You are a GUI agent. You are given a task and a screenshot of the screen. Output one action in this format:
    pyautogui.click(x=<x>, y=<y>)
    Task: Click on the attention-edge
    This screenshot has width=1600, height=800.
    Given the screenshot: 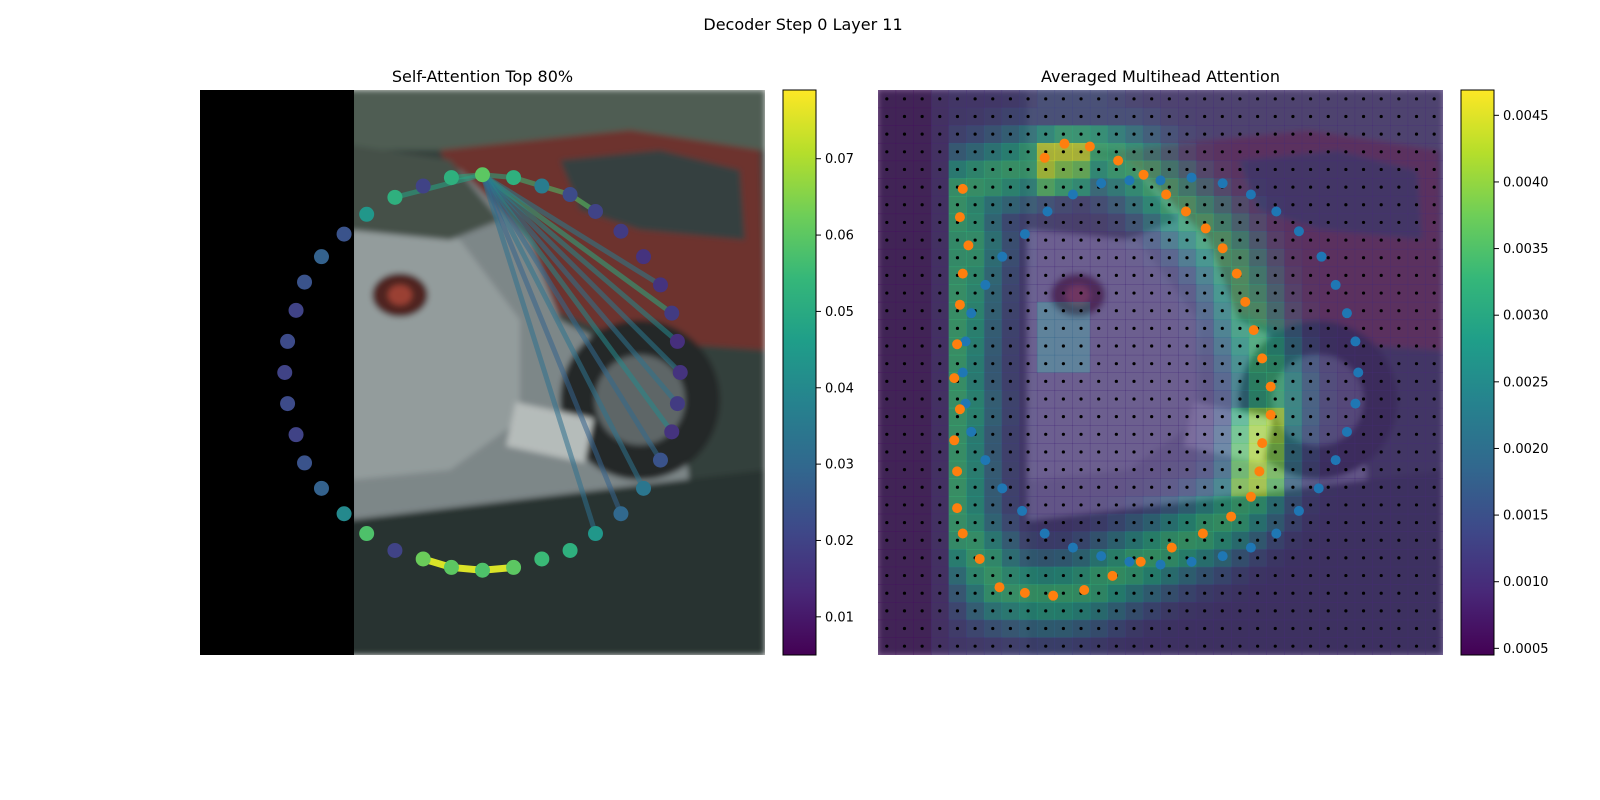 What is the action you would take?
    pyautogui.click(x=438, y=186)
    